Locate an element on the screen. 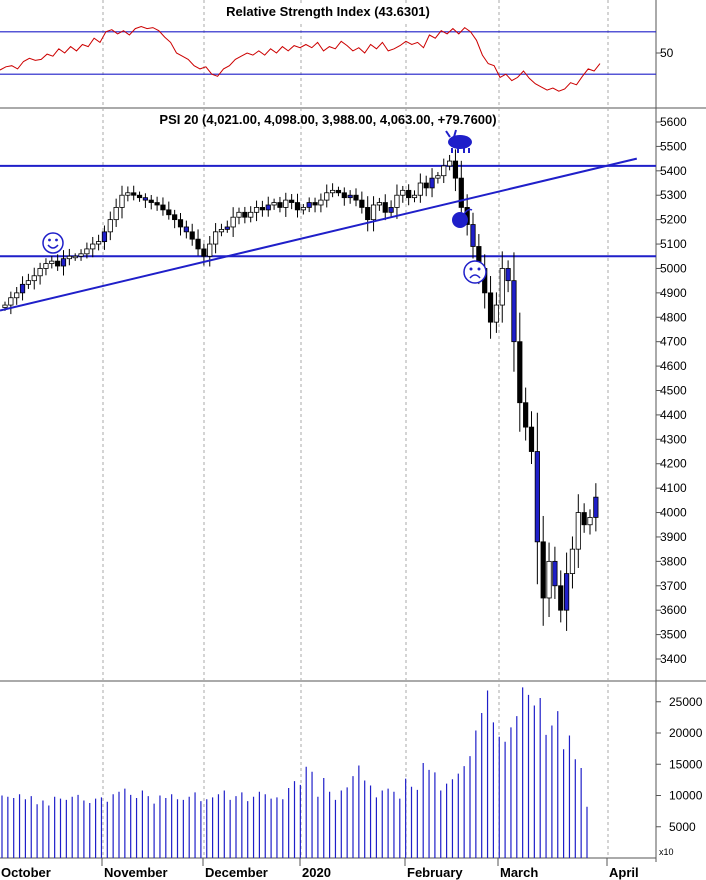 The width and height of the screenshot is (706, 880). sad-eye is located at coordinates (471, 269).